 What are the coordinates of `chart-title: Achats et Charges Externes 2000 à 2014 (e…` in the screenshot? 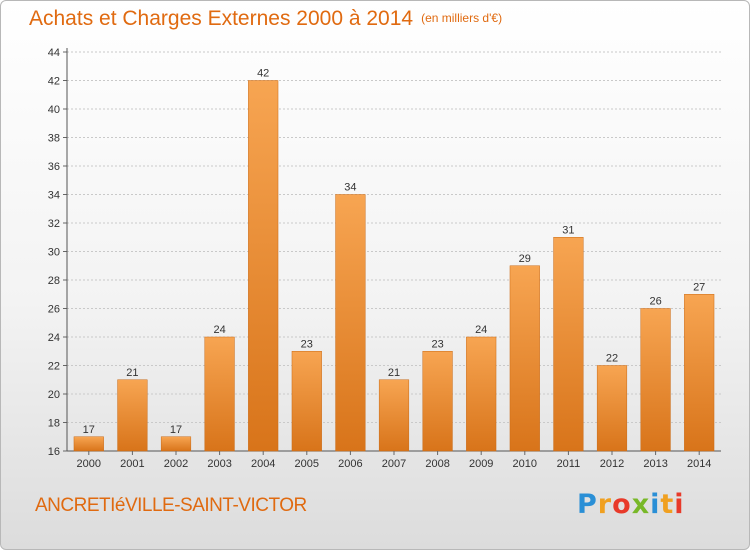 It's located at (265, 19).